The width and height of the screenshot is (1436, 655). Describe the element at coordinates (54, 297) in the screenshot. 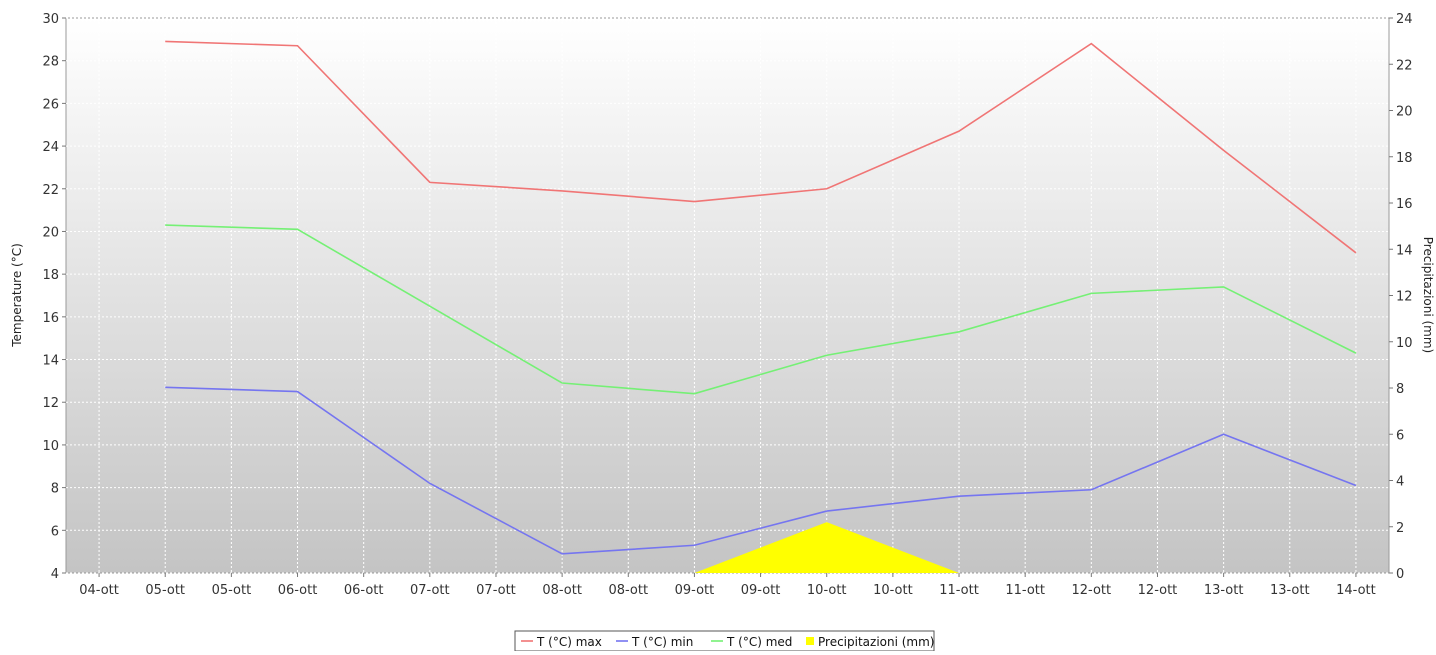

I see `left-y-axis: 4 6 8 10 12 14 16 18 20 22 24 26 28 30` at that location.